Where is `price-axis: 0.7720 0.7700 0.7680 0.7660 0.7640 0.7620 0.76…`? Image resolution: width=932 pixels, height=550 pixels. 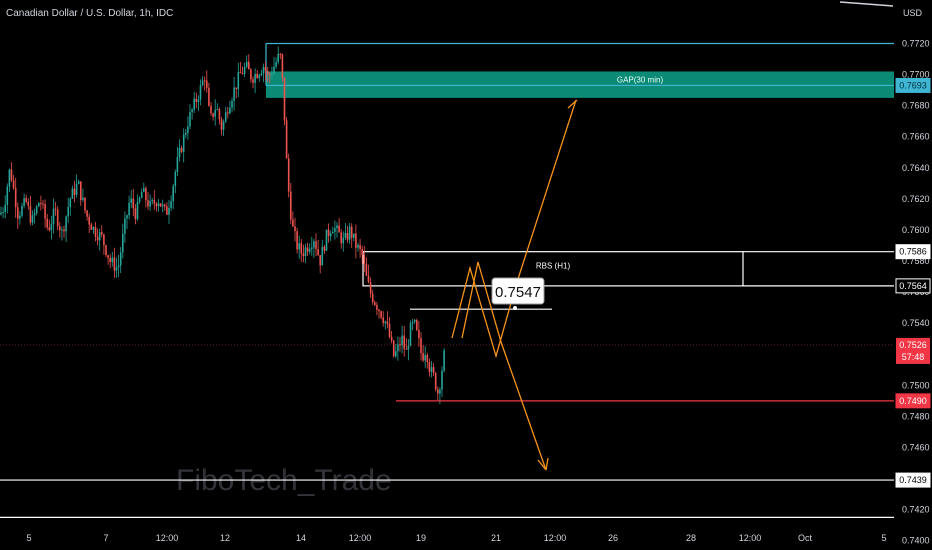 price-axis: 0.7720 0.7700 0.7680 0.7660 0.7640 0.7620 0.76… is located at coordinates (913, 292).